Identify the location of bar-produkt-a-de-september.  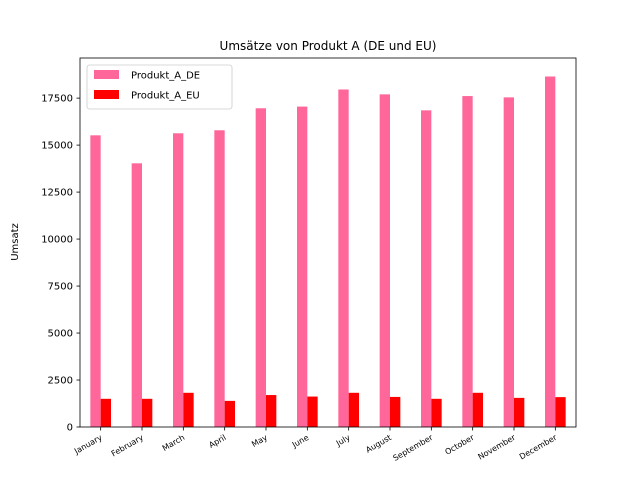
(426, 268).